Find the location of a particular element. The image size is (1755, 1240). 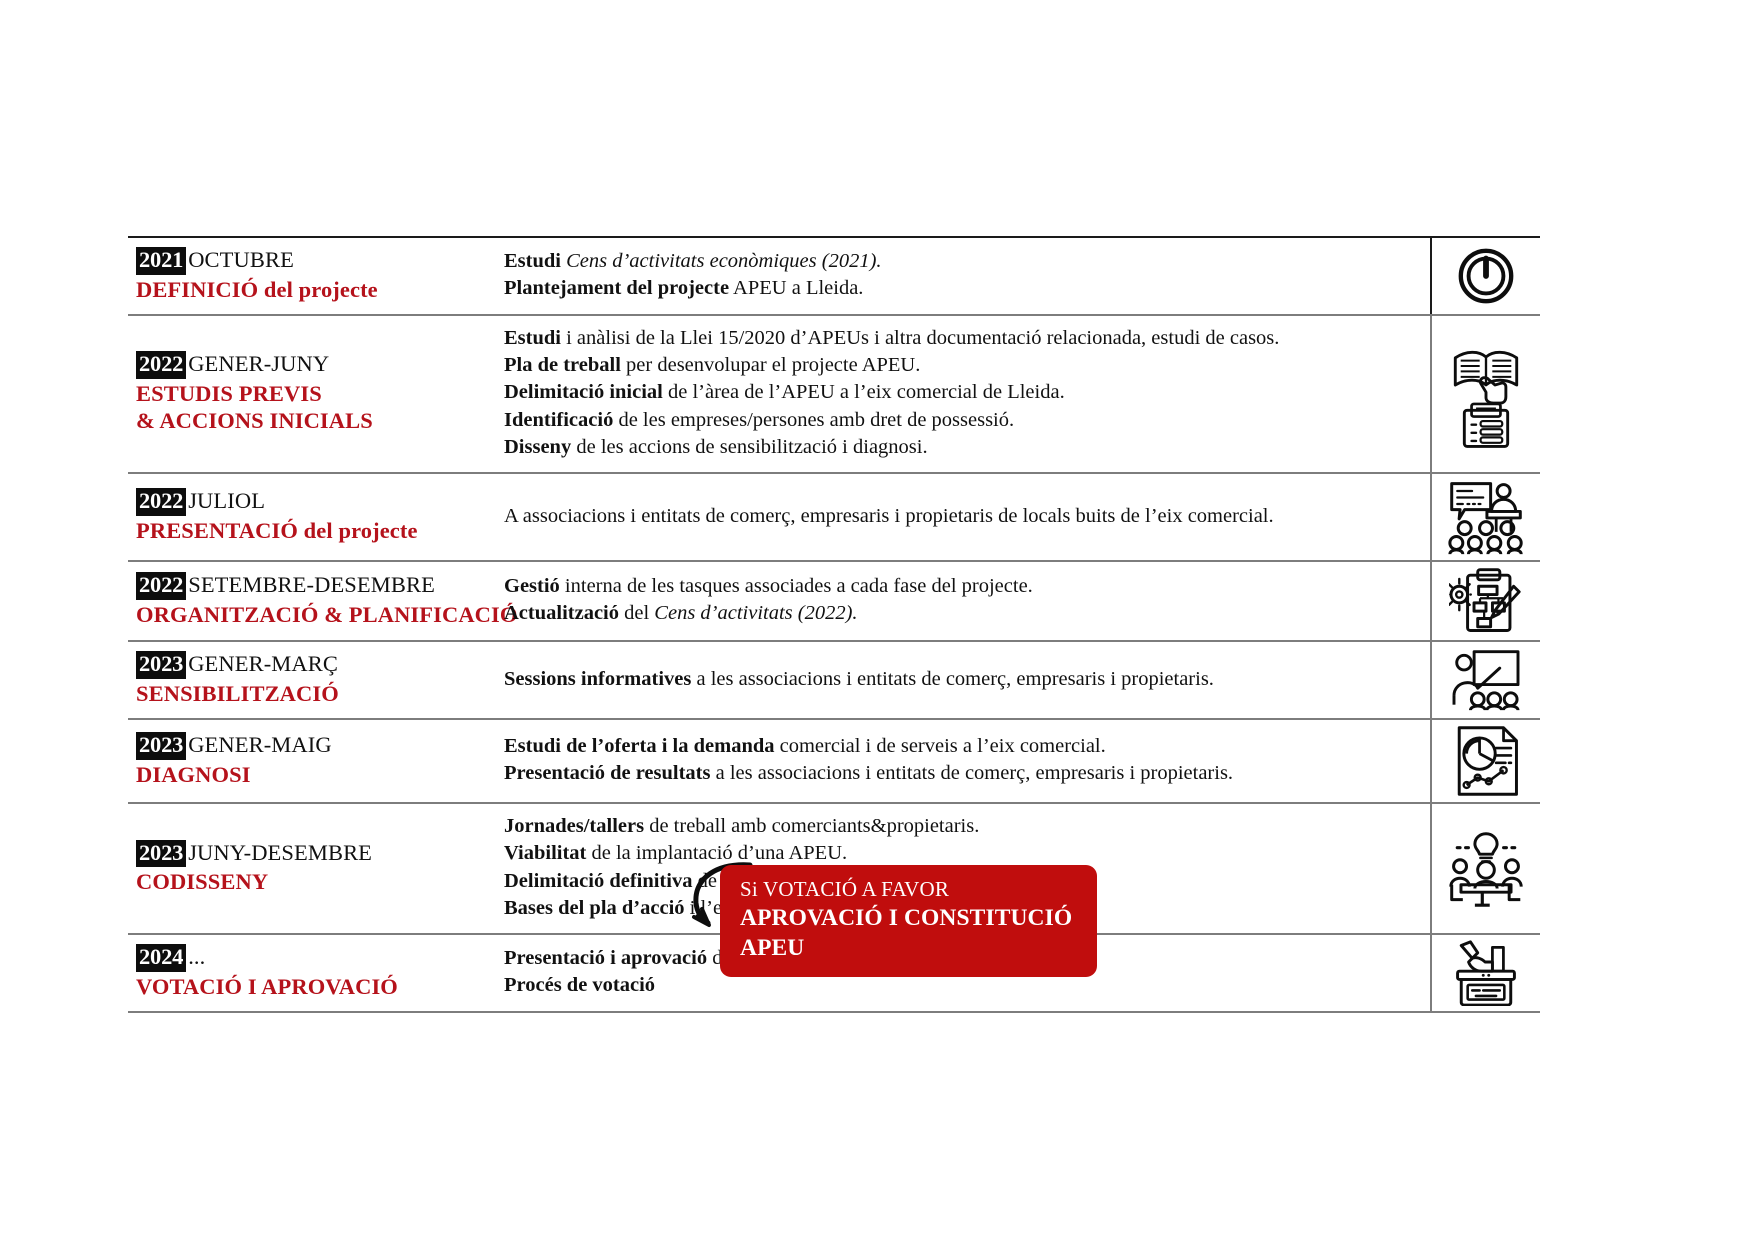

period-line: 2021 OCTUBRE is located at coordinates (317, 261).